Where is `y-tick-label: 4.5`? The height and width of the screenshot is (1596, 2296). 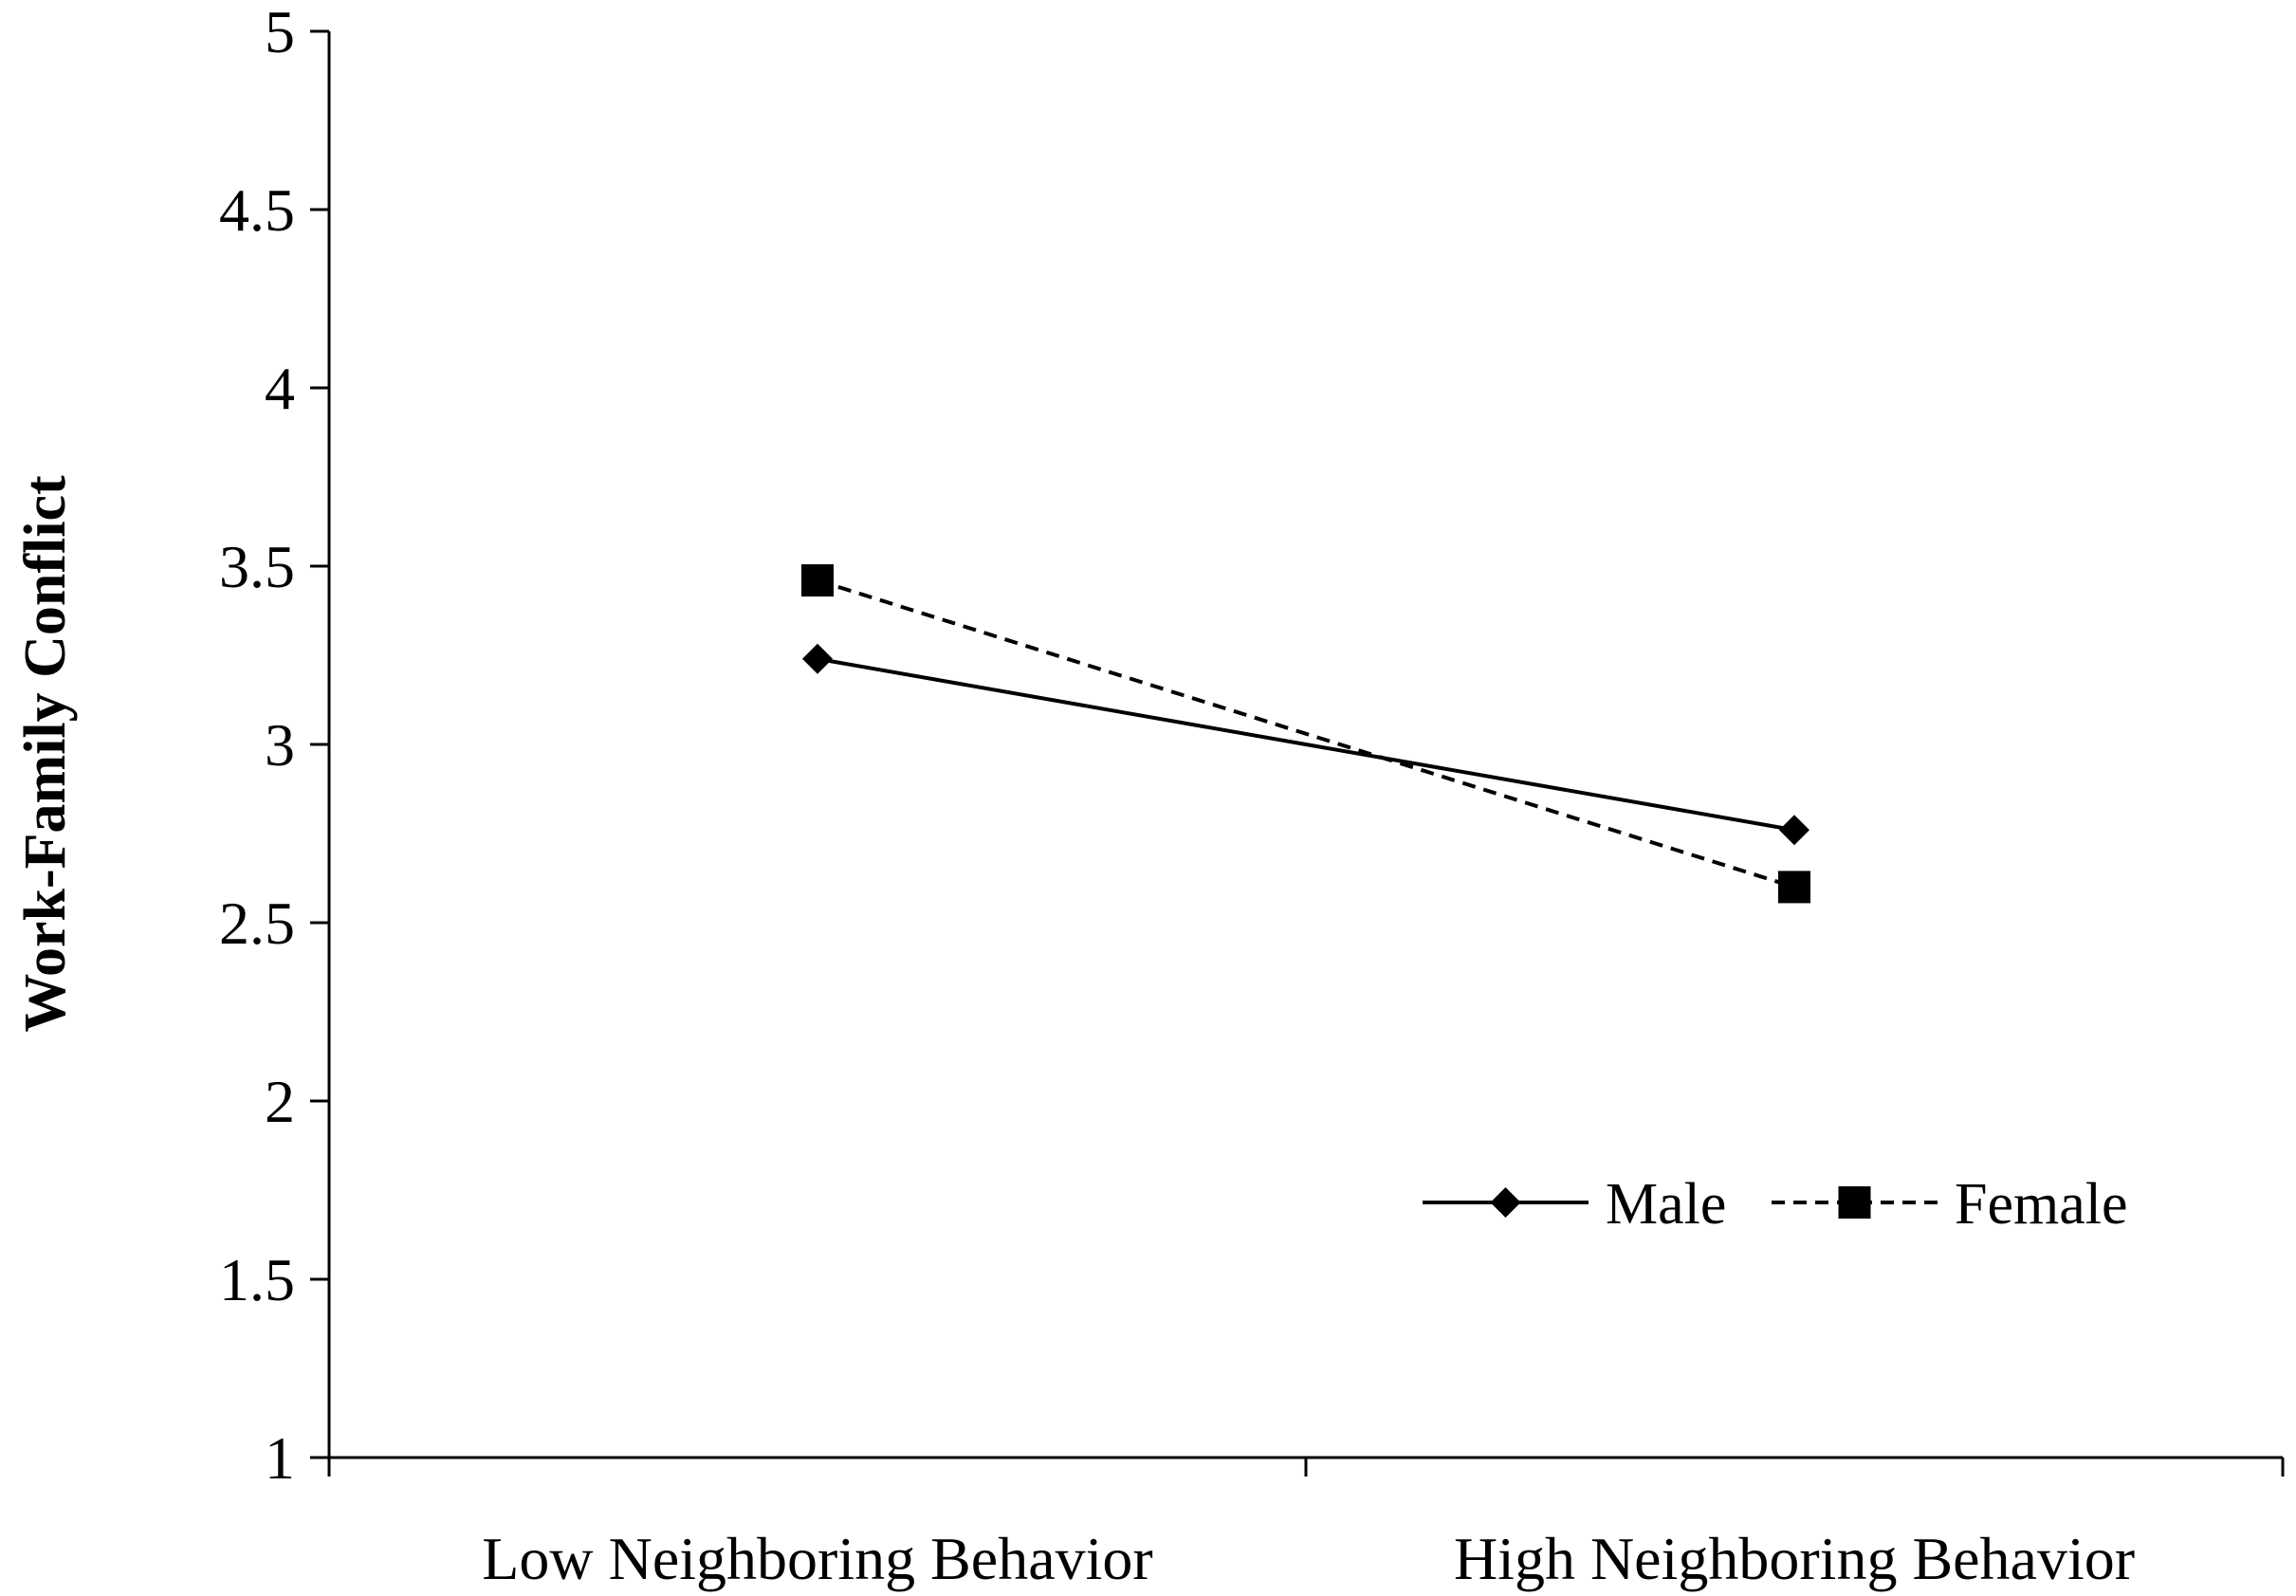
y-tick-label: 4.5 is located at coordinates (257, 210).